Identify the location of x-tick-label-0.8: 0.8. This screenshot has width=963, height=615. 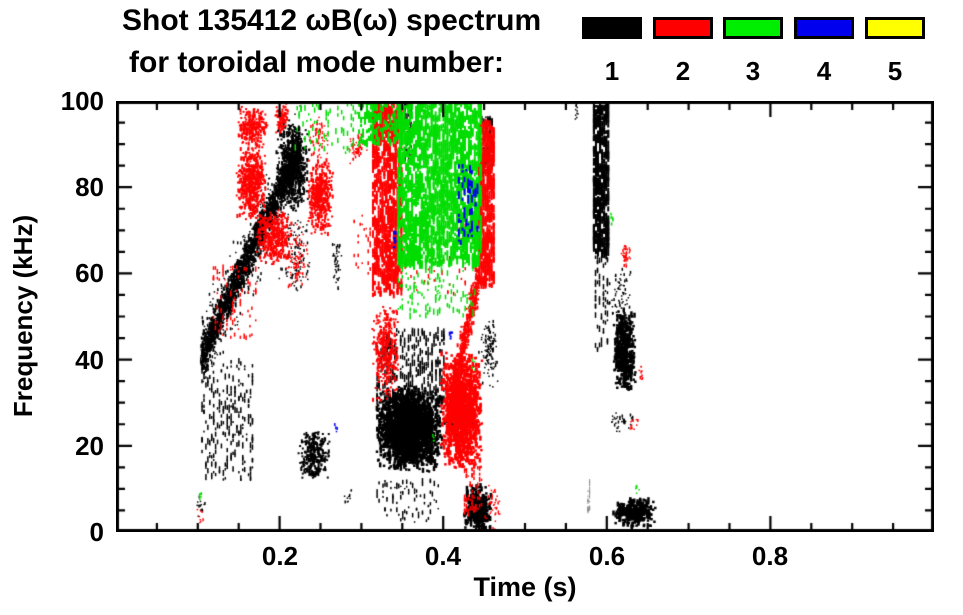
(770, 556).